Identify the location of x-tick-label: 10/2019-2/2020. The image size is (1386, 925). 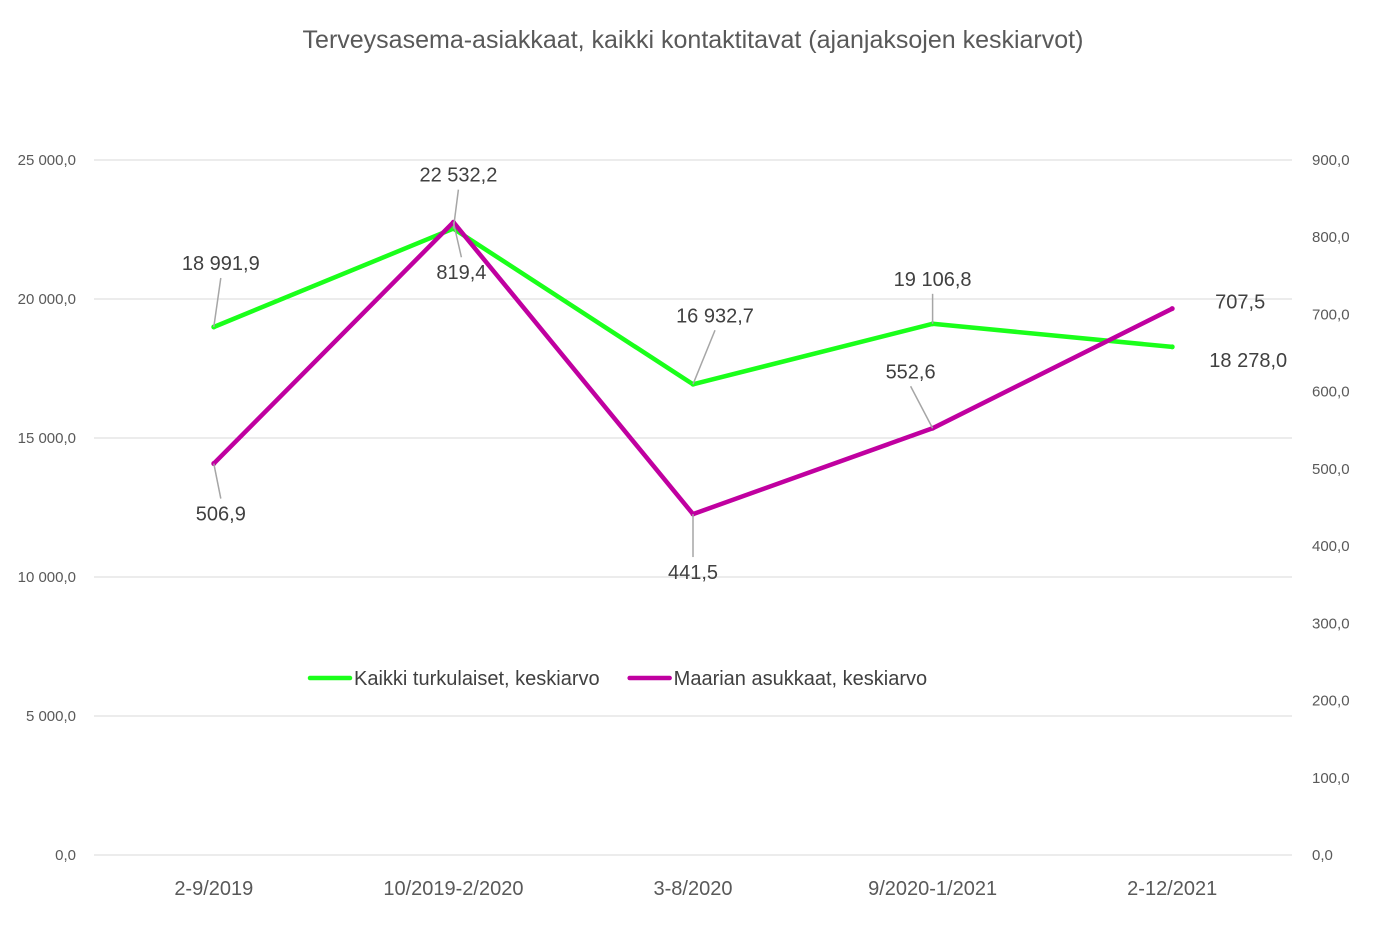
(453, 889).